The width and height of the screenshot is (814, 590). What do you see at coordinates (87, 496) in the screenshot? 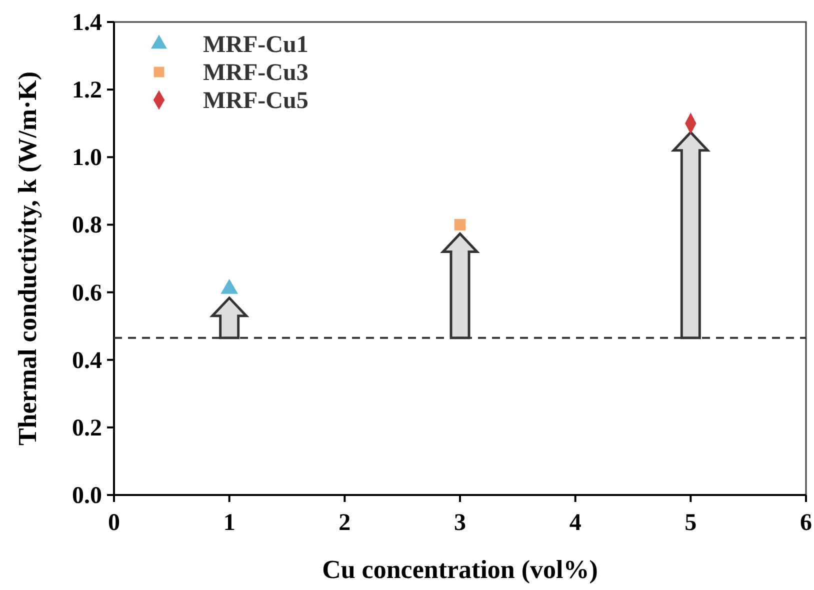
I see `y-tick-label: 0.0` at bounding box center [87, 496].